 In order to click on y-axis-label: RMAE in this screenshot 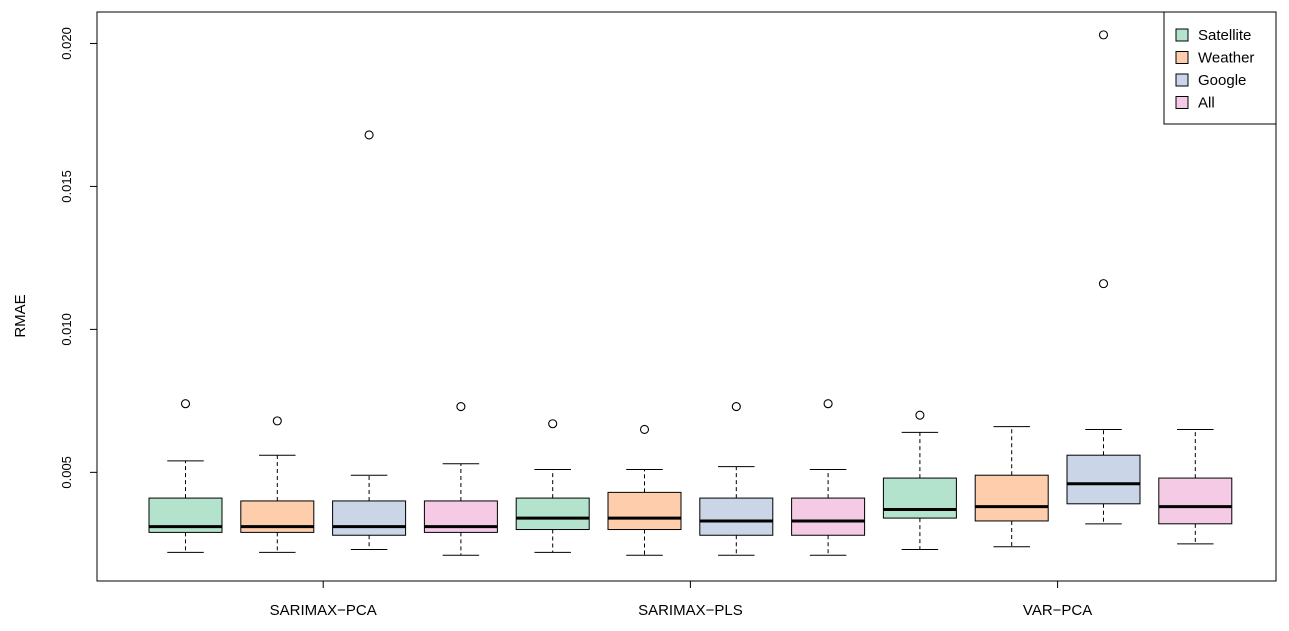, I will do `click(20, 315)`.